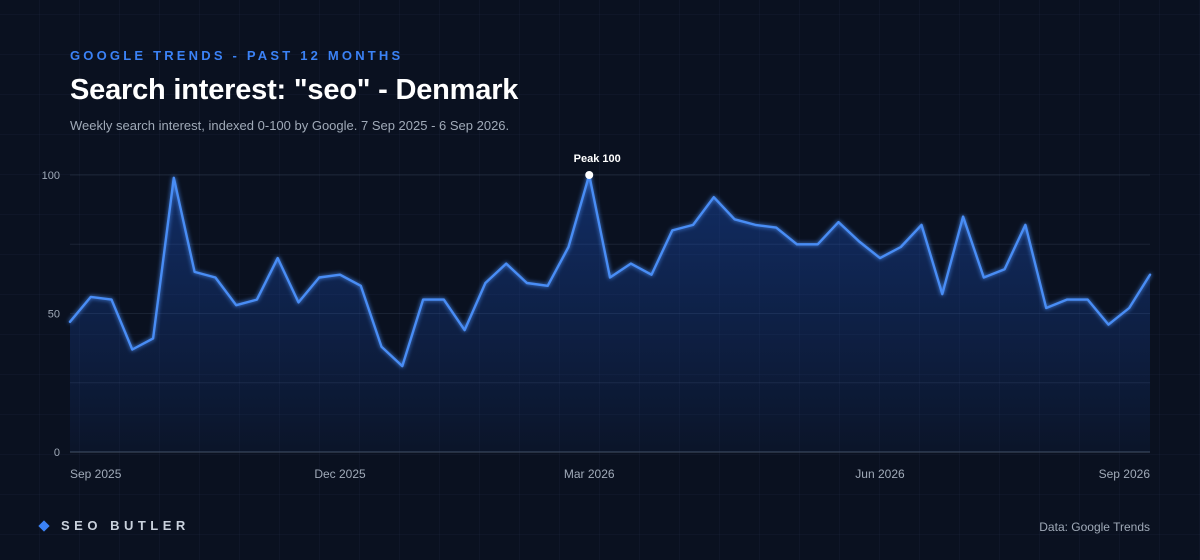  What do you see at coordinates (597, 159) in the screenshot?
I see `peak-label: Peak 100` at bounding box center [597, 159].